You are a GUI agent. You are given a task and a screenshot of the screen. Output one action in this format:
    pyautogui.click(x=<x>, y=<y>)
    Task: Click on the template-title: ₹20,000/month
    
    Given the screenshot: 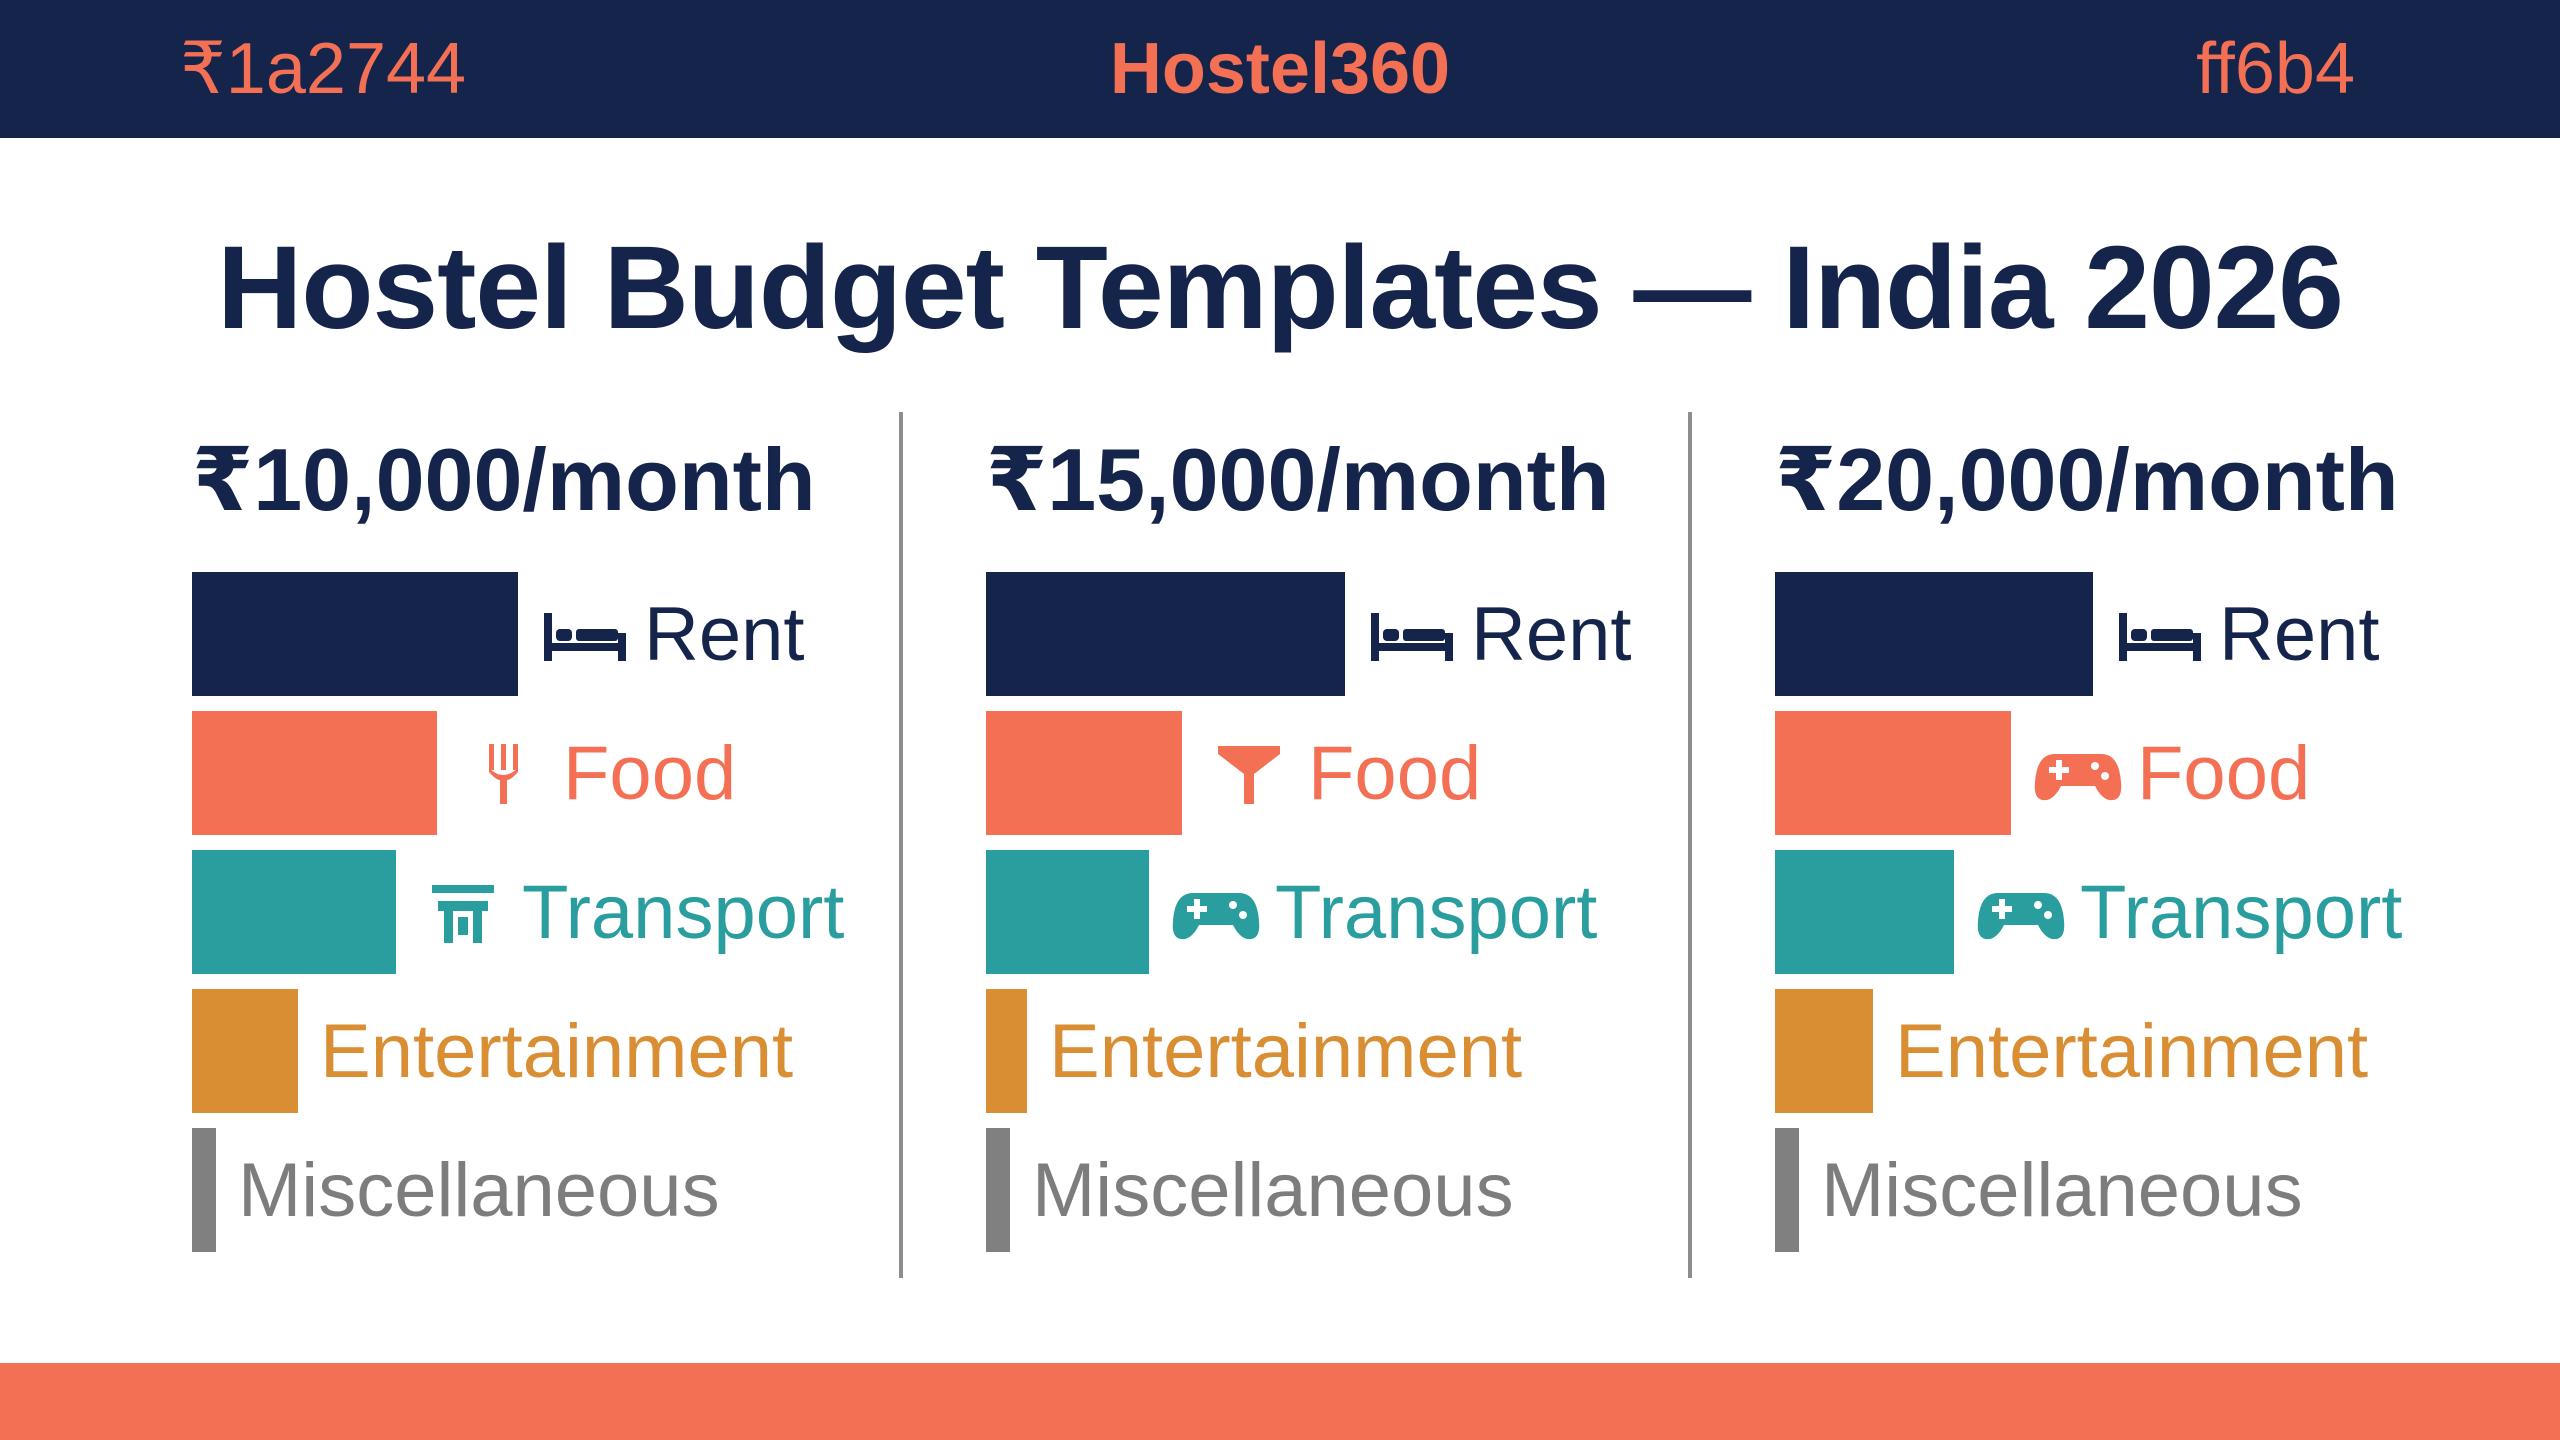 What is the action you would take?
    pyautogui.click(x=2087, y=479)
    